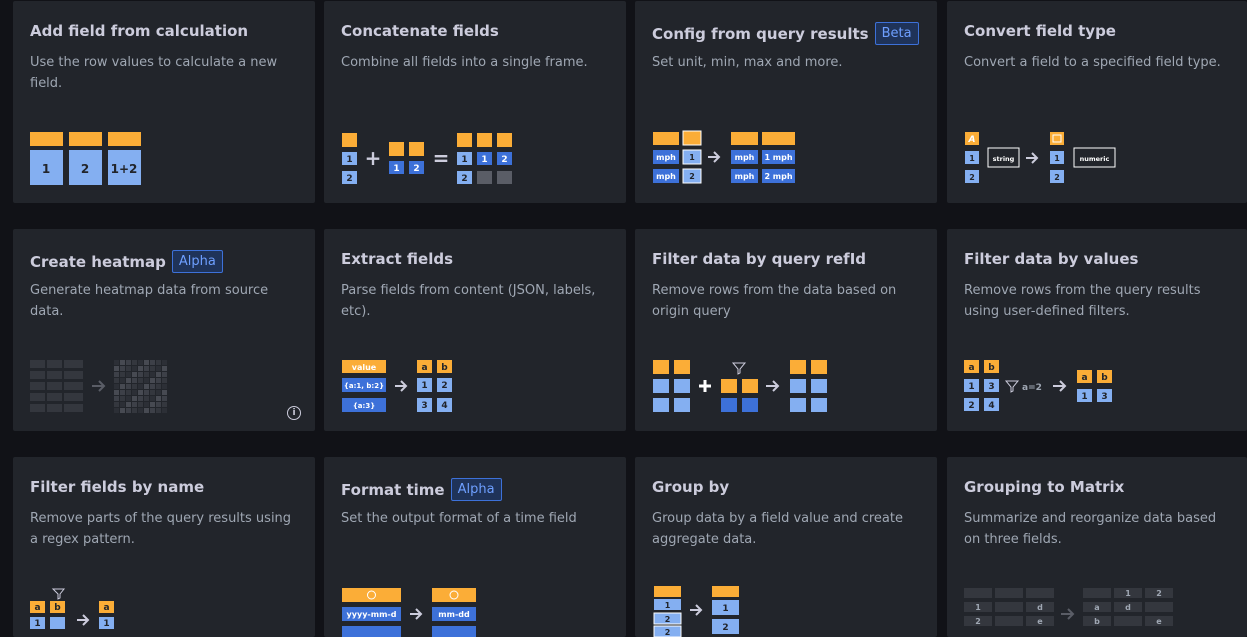 The width and height of the screenshot is (1247, 637). What do you see at coordinates (140, 386) in the screenshot?
I see `heatmap-grid` at bounding box center [140, 386].